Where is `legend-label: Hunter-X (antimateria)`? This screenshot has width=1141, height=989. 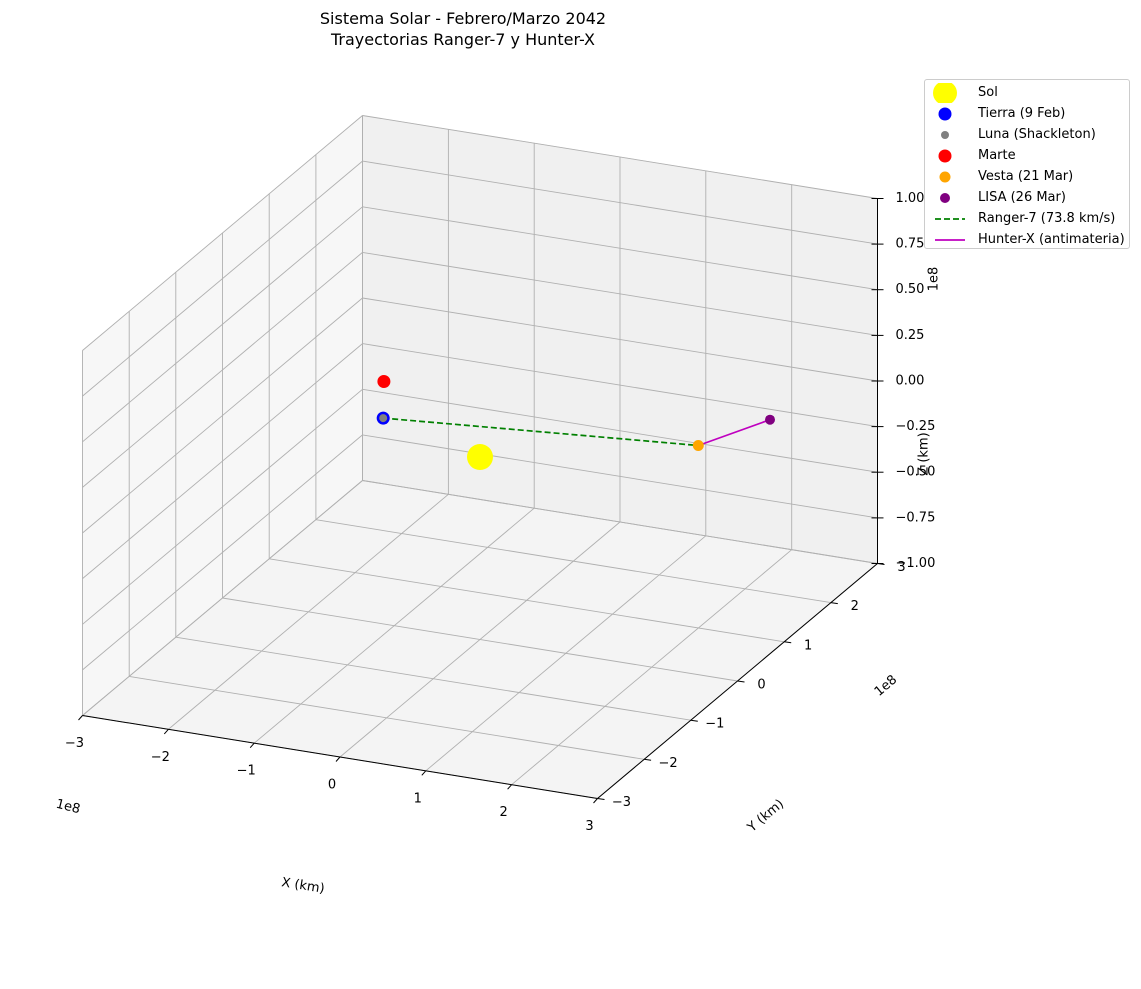 legend-label: Hunter-X (antimateria) is located at coordinates (1051, 239).